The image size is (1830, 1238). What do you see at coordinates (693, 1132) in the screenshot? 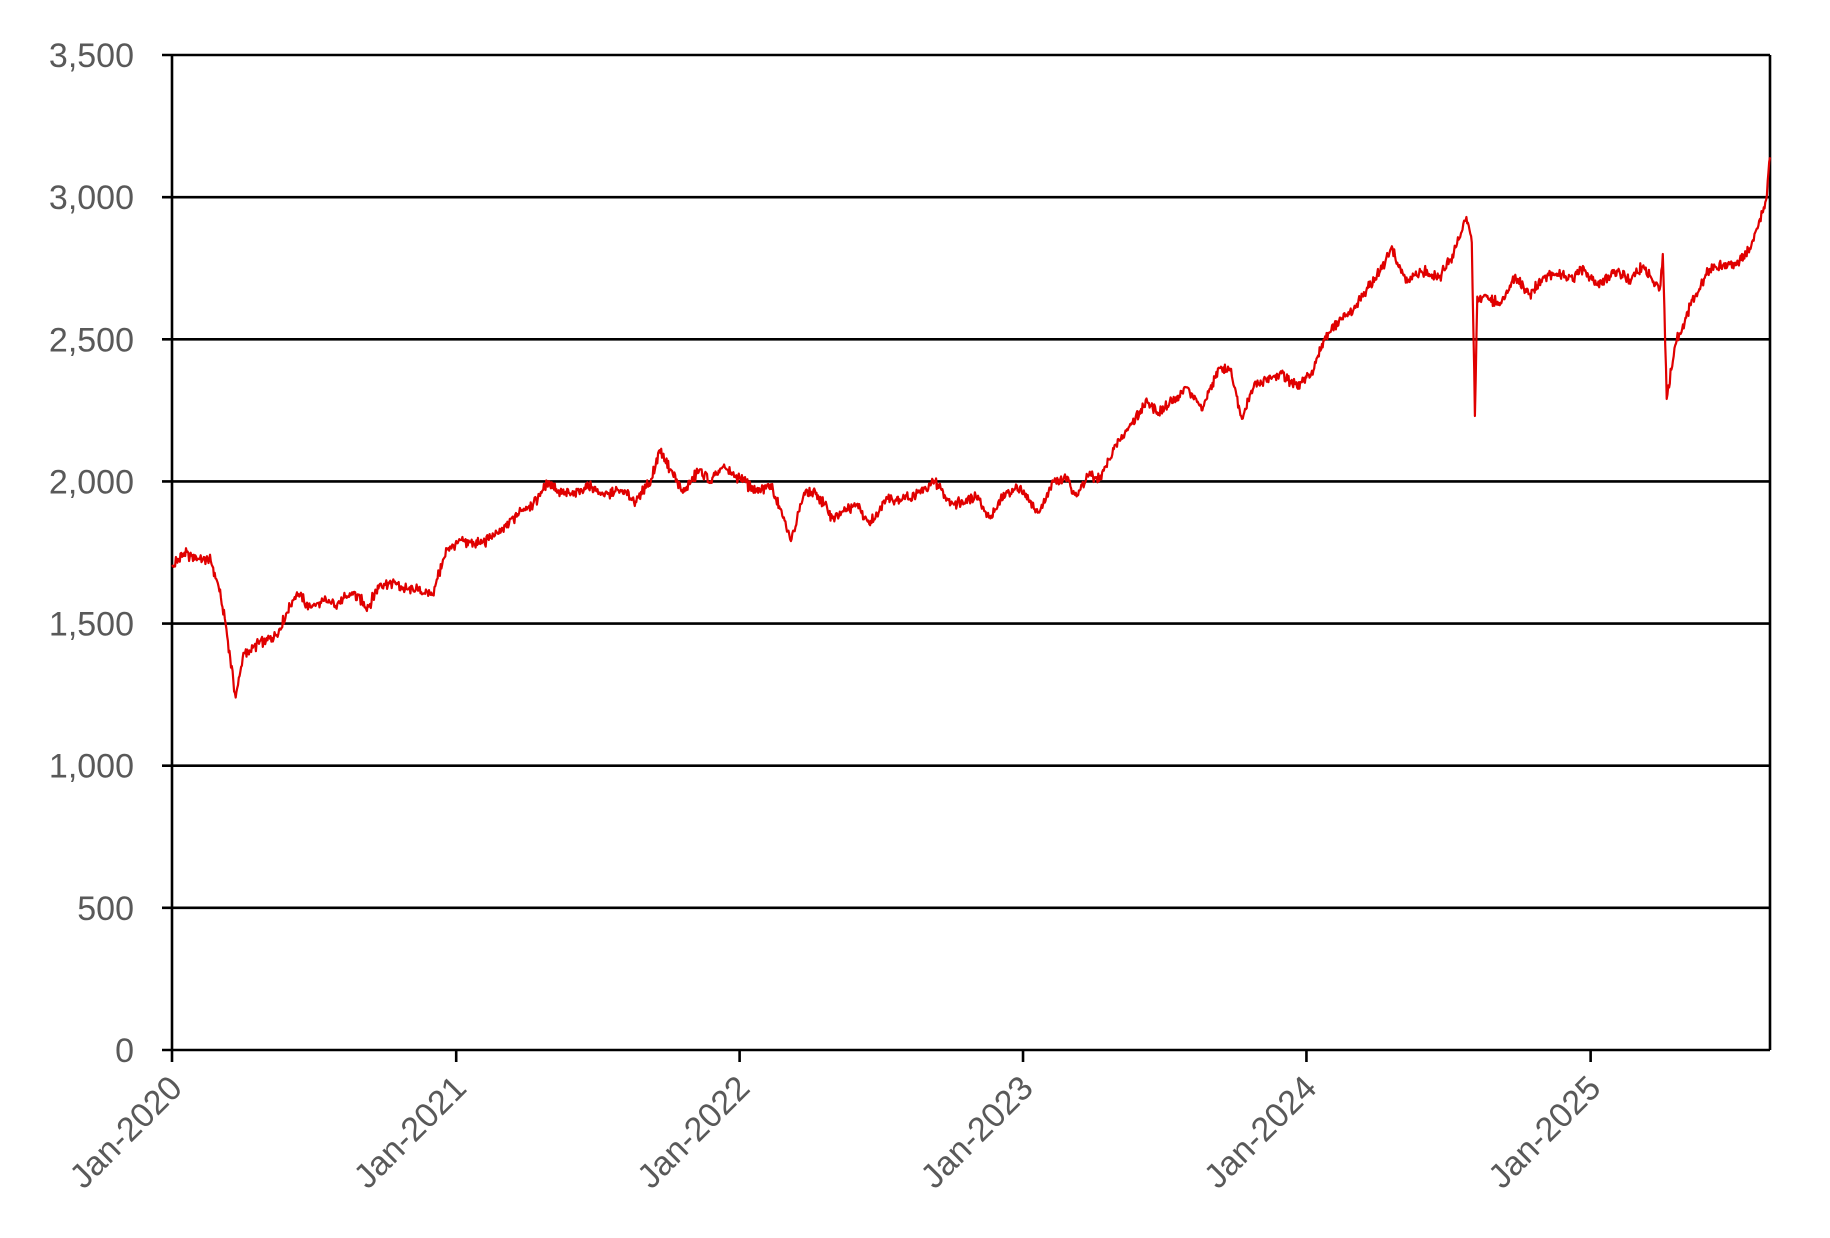
I see `x-tick-label: Jan-2022` at bounding box center [693, 1132].